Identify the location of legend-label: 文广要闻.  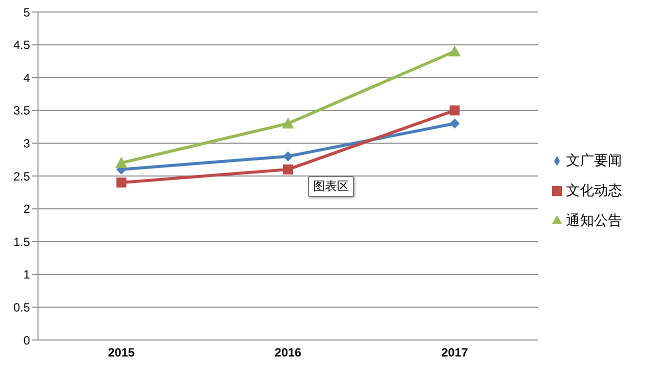
(594, 160).